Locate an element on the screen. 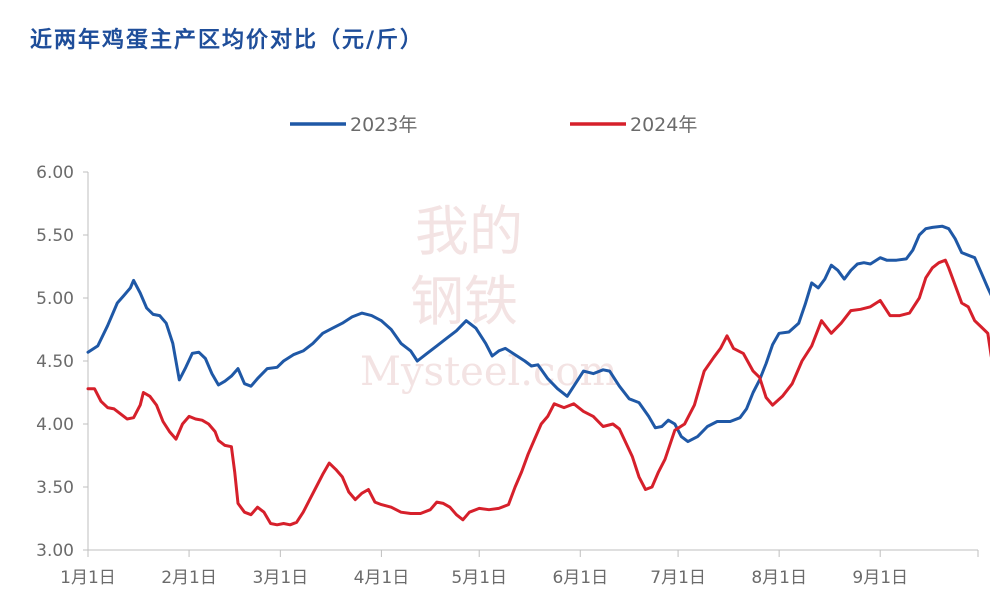  x-tick-label: 9月1日 is located at coordinates (880, 578).